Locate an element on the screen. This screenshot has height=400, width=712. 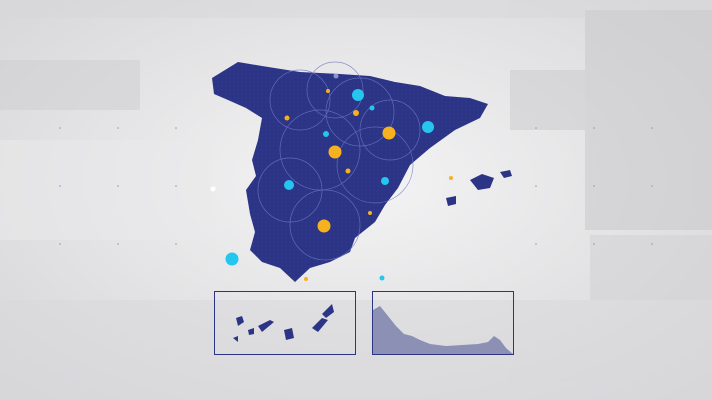
canary-inset is located at coordinates (285, 323).